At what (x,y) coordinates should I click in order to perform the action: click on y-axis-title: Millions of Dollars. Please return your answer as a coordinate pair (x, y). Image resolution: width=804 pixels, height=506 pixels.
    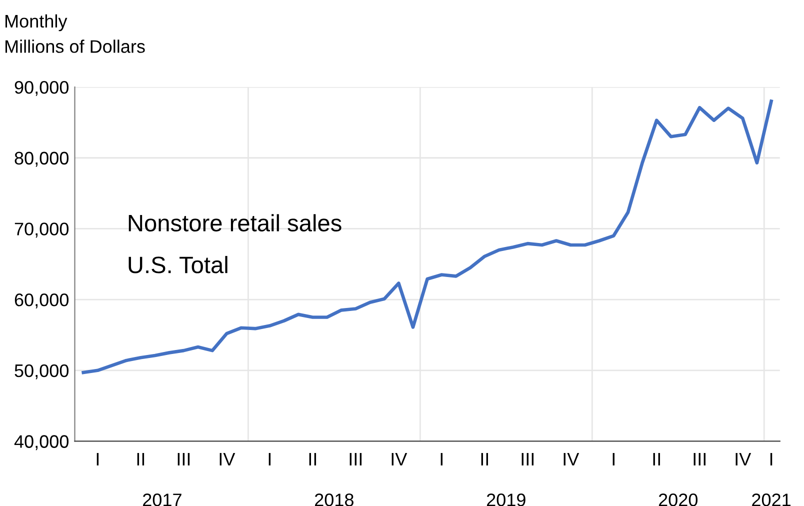
    Looking at the image, I should click on (75, 46).